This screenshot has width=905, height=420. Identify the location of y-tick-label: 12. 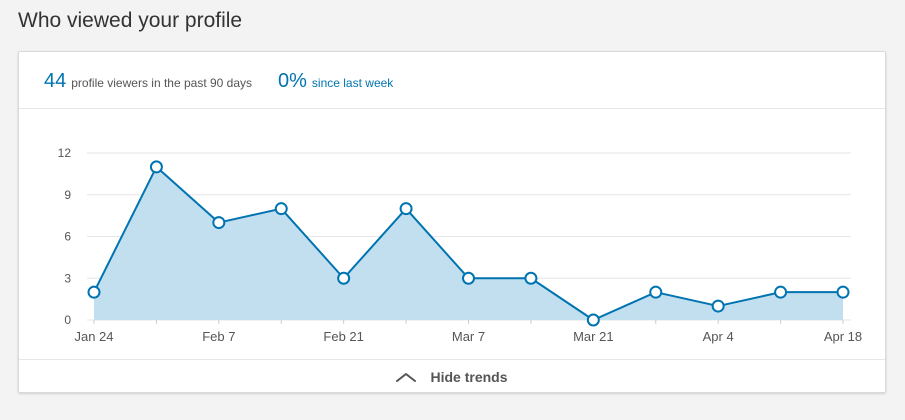
(65, 153).